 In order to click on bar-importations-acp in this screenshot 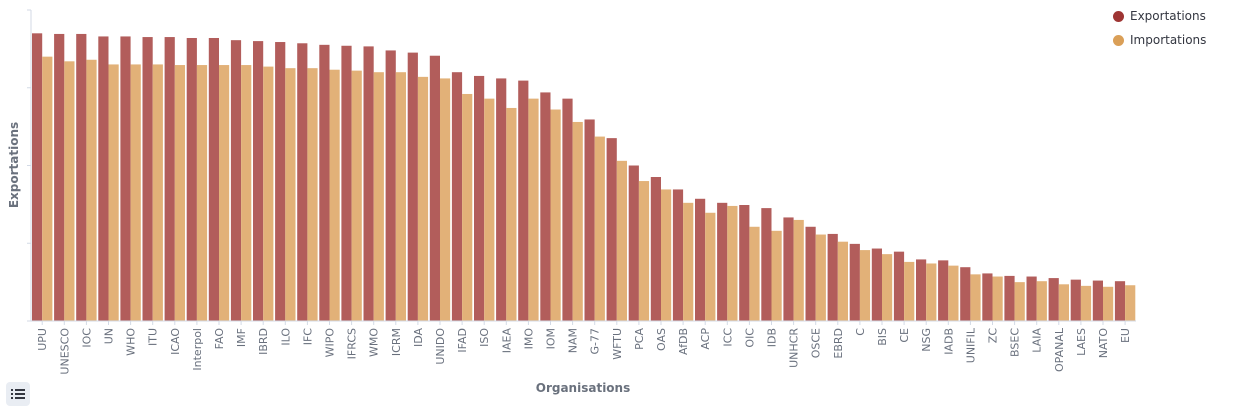, I will do `click(710, 266)`.